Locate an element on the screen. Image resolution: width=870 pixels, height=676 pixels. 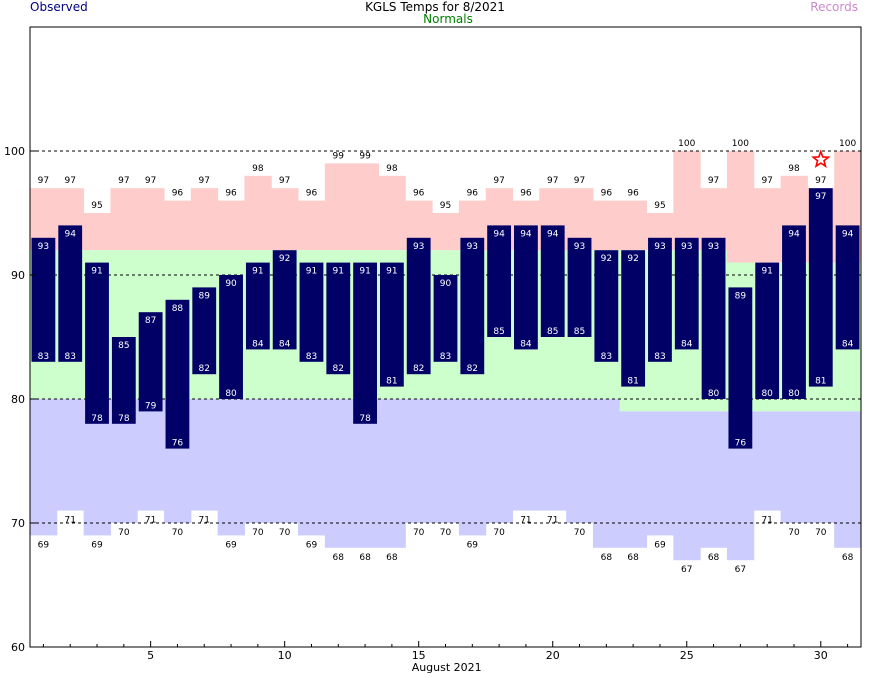
observed-low-label: 83 is located at coordinates (43, 357).